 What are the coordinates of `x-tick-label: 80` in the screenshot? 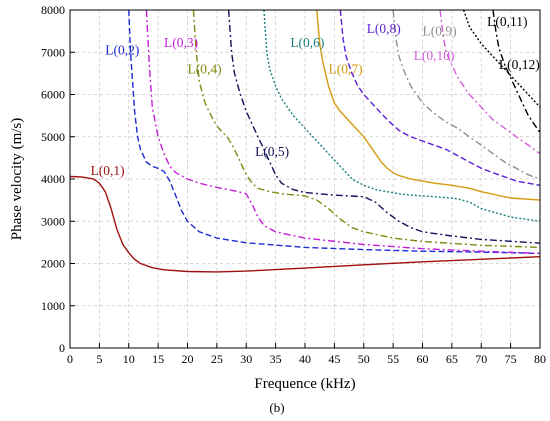 It's located at (540, 359).